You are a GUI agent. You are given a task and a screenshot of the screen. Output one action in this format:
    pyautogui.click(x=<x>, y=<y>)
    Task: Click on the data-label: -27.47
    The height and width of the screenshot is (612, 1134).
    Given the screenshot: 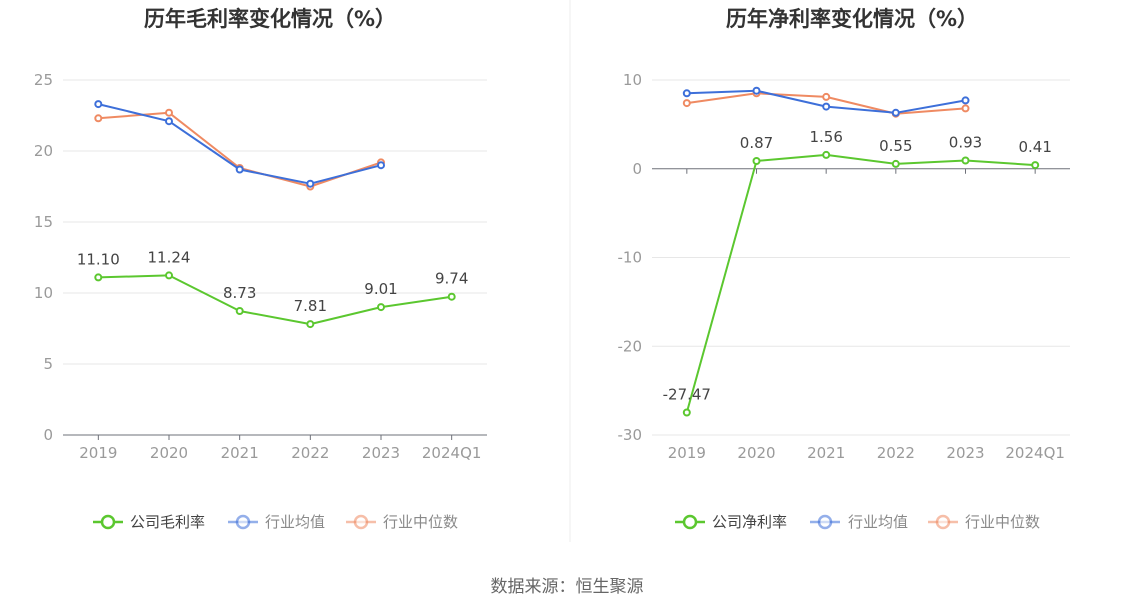 What is the action you would take?
    pyautogui.click(x=687, y=395)
    